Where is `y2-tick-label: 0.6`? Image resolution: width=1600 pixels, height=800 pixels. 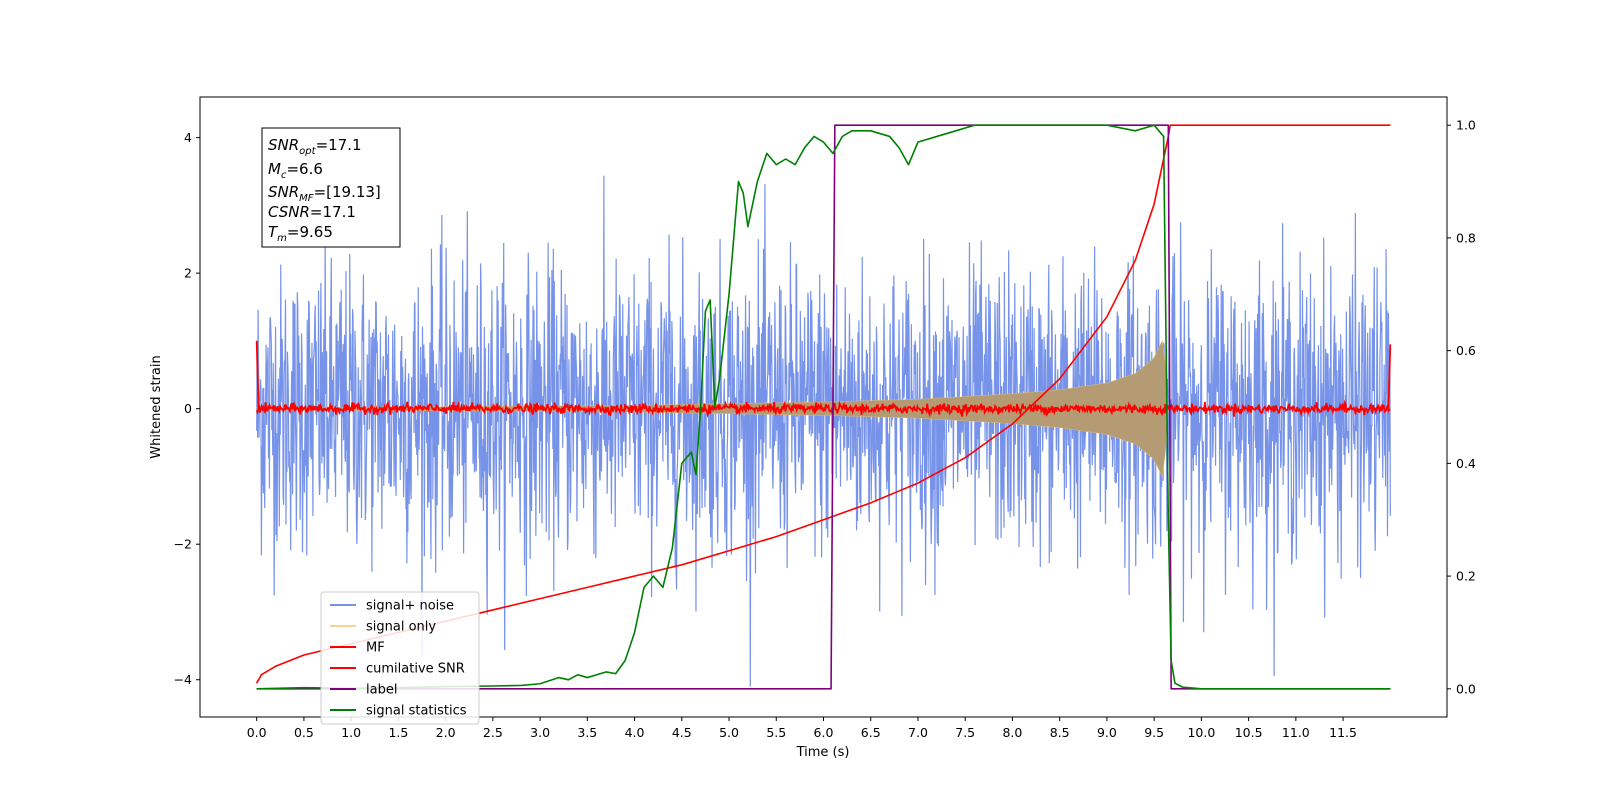
y2-tick-label: 0.6 is located at coordinates (1466, 350).